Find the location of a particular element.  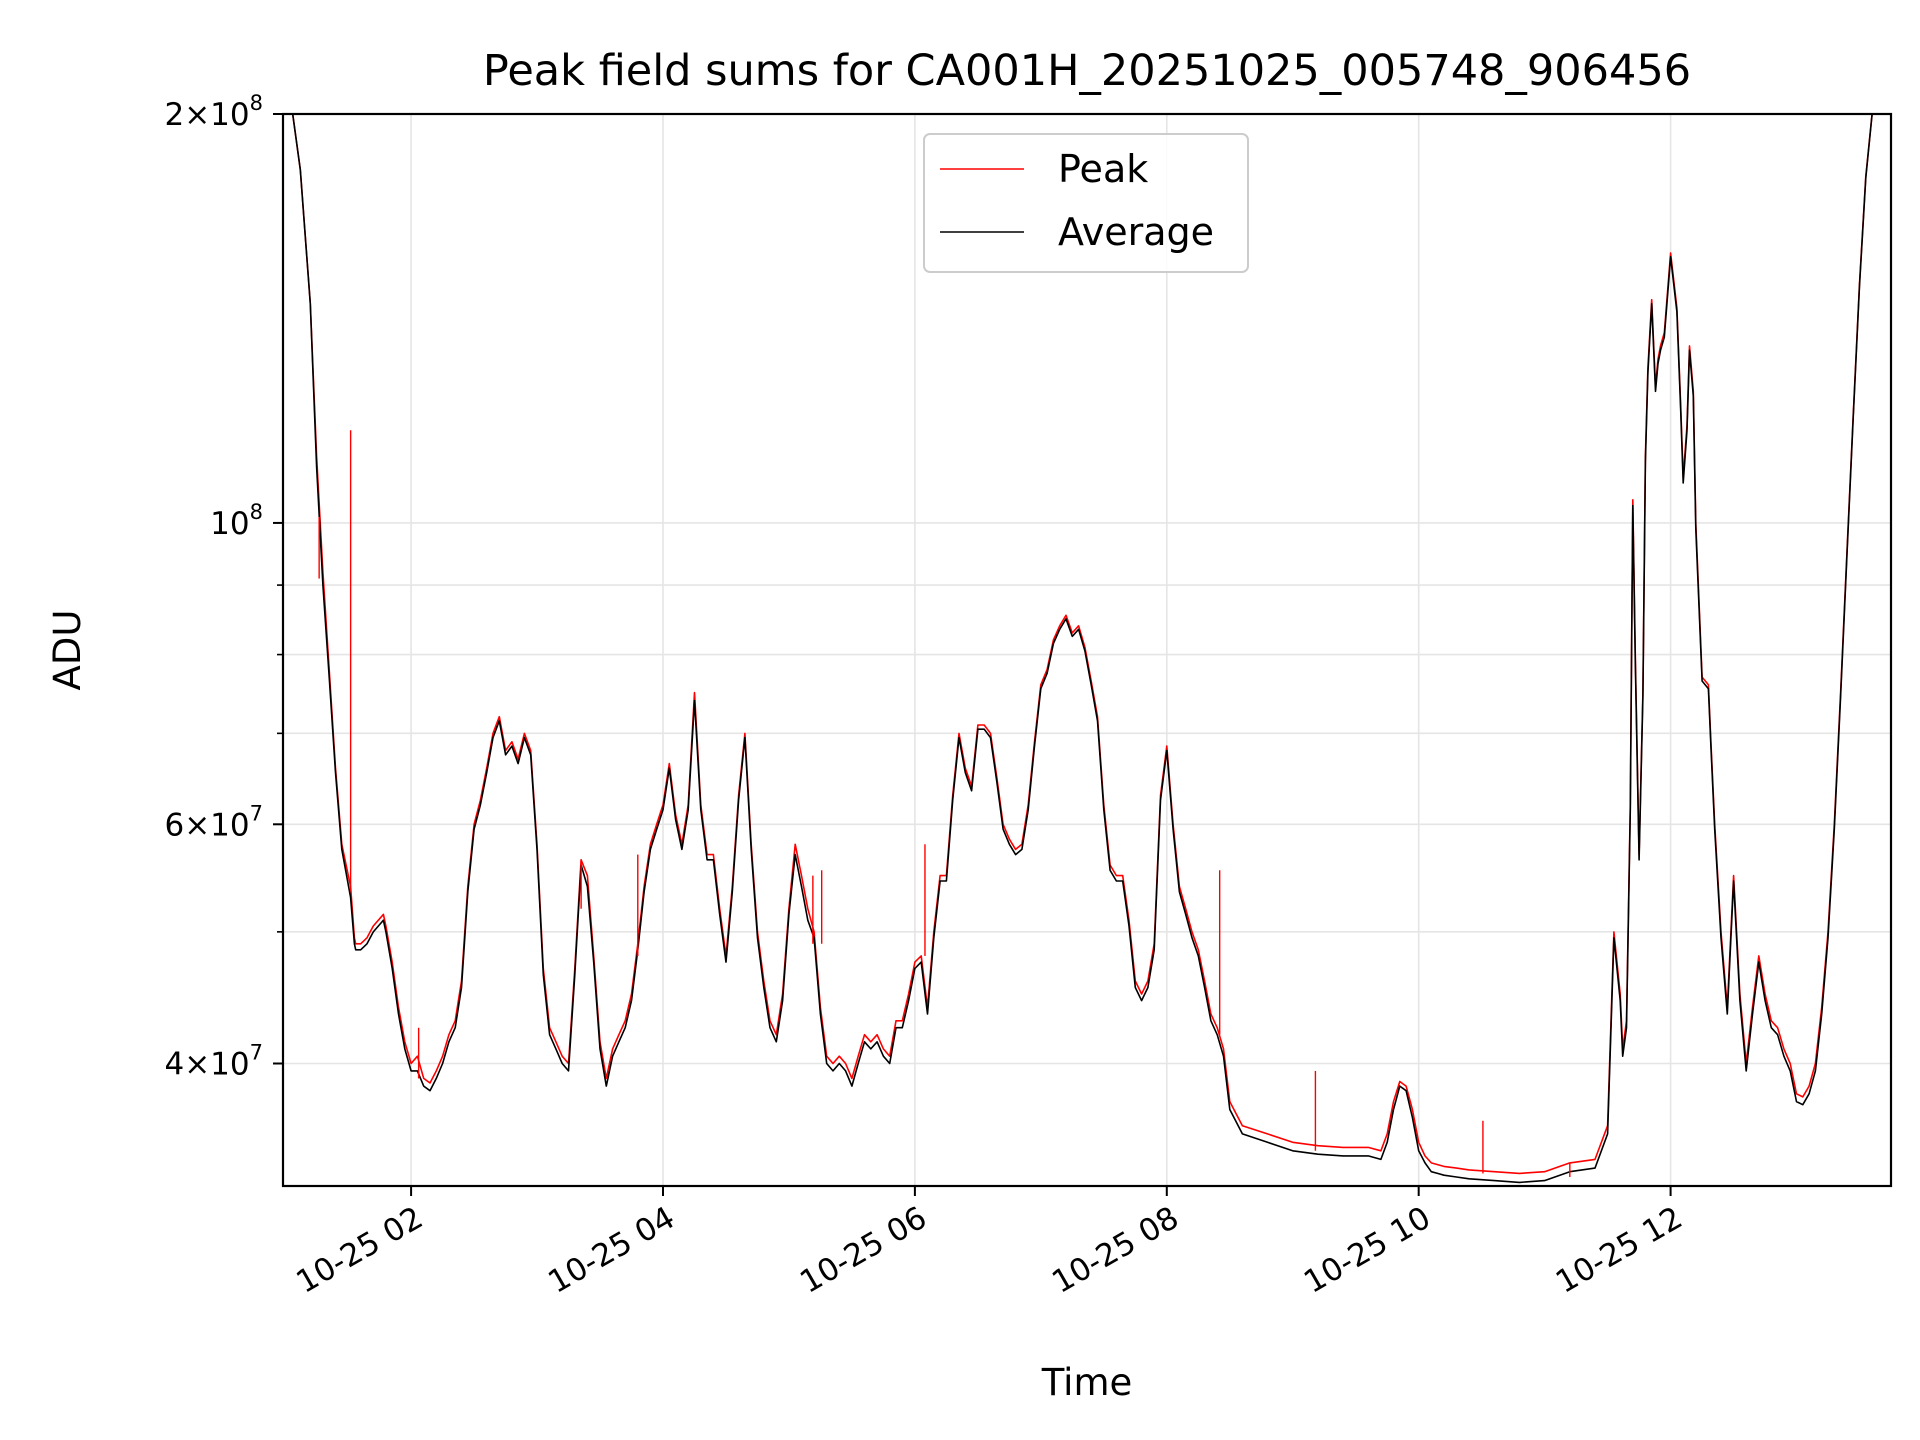

y-tick-label: 2×108 is located at coordinates (213, 112).